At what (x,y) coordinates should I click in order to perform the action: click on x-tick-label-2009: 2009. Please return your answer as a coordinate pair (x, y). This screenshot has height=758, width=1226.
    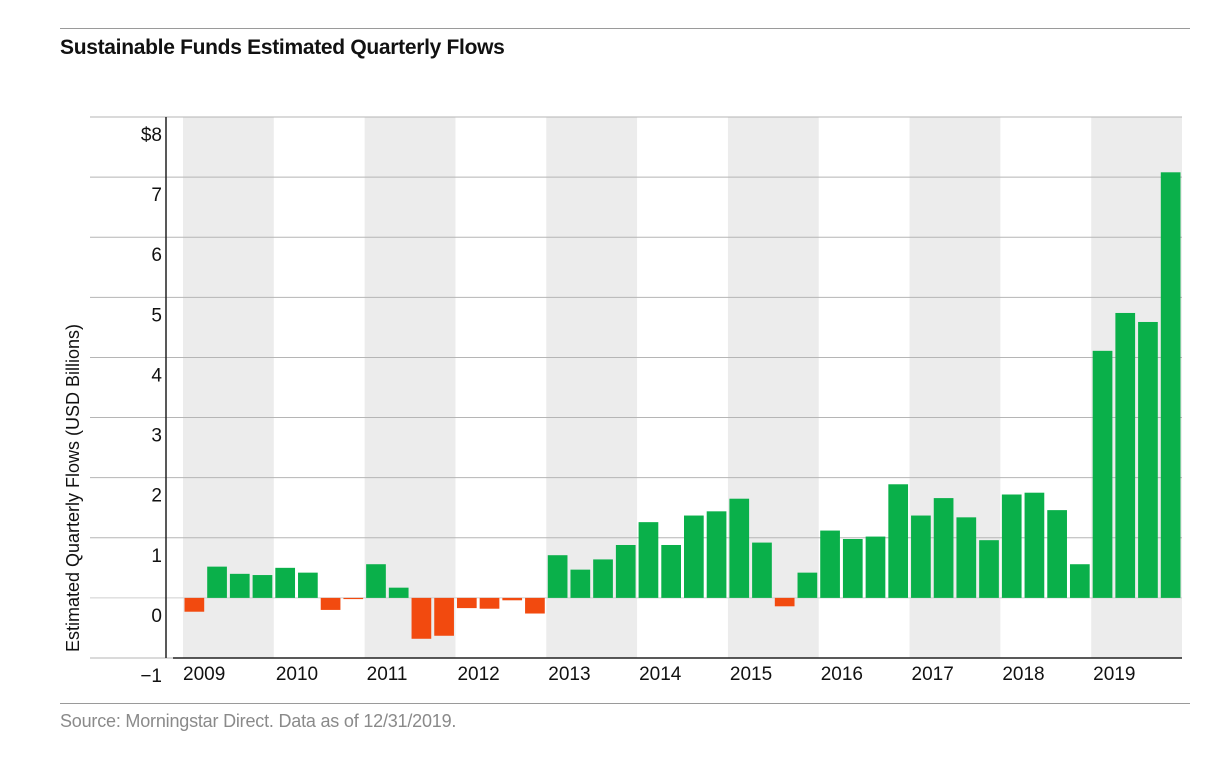
    Looking at the image, I should click on (204, 674).